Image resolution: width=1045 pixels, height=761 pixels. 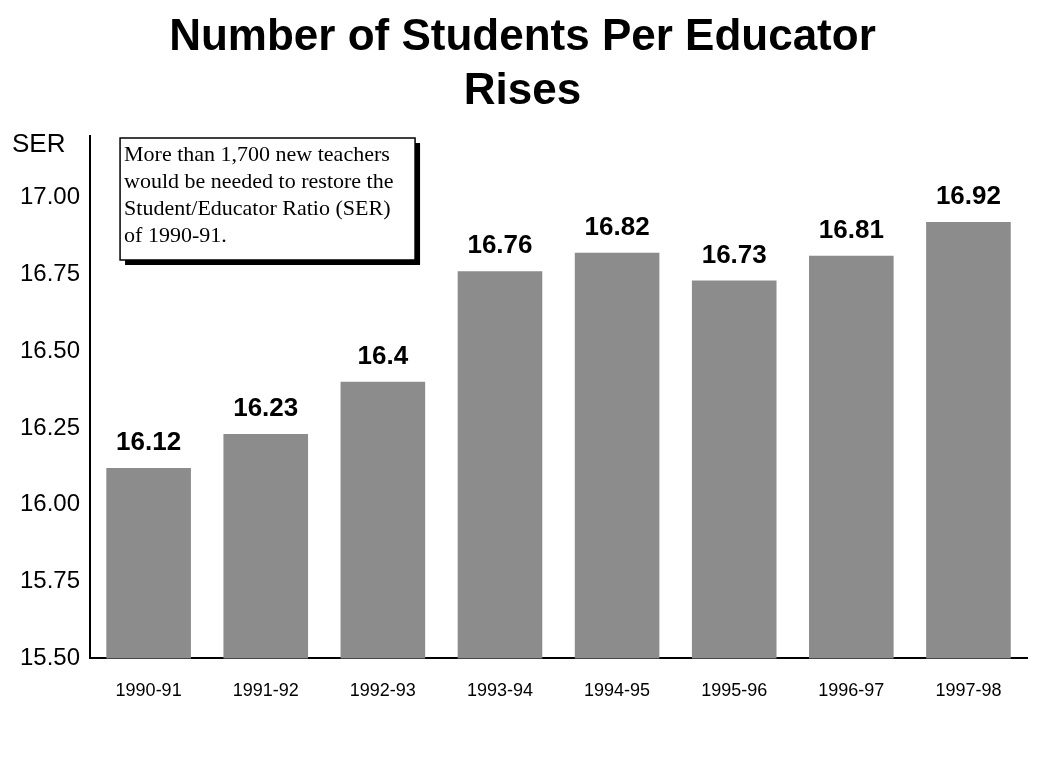 I want to click on data-label: 16.81, so click(x=851, y=229).